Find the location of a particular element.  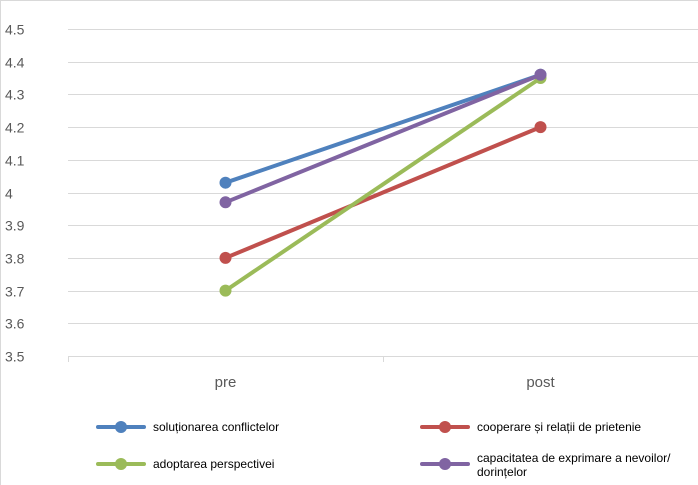

y-tick-label: 4.1 is located at coordinates (15, 161).